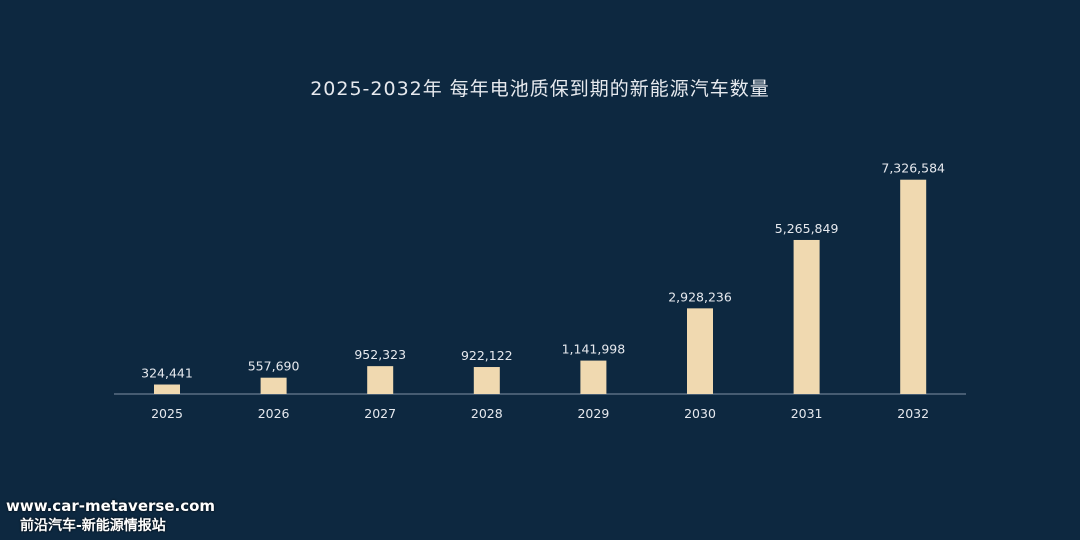  What do you see at coordinates (380, 413) in the screenshot?
I see `tick-label-2027: 2027` at bounding box center [380, 413].